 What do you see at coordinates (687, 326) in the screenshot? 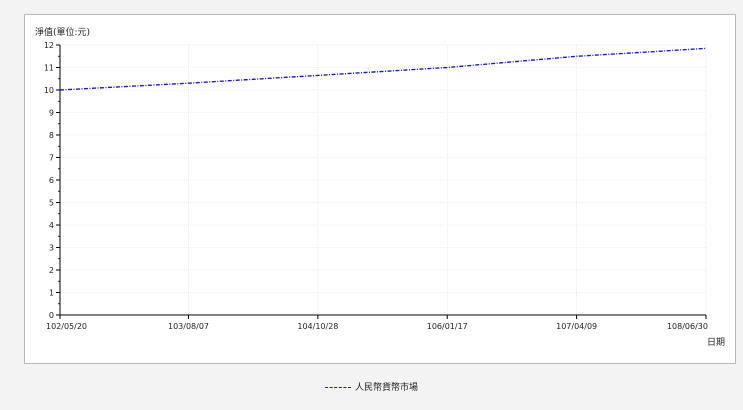
I see `x-tick-label: 108/06/30` at bounding box center [687, 326].